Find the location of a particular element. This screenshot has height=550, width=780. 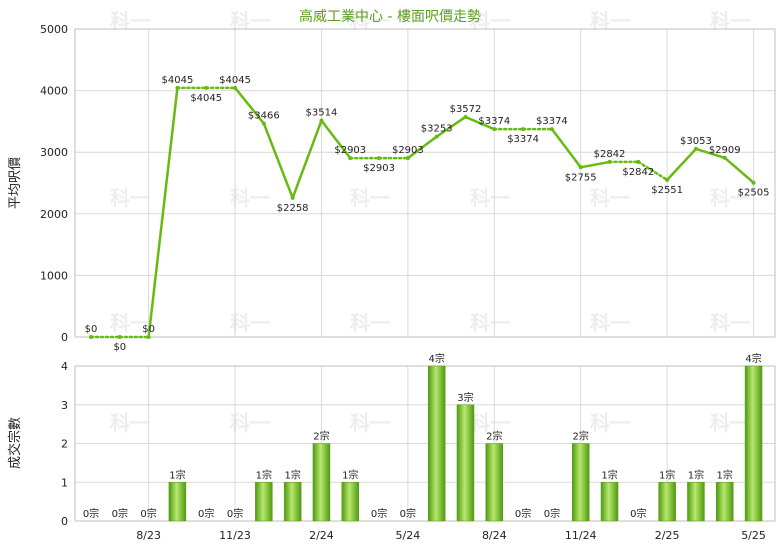

x-axis-ticks: 8/23 11/23 2/24 5/24 8/24 11/24 2/25 5/25 is located at coordinates (451, 535).